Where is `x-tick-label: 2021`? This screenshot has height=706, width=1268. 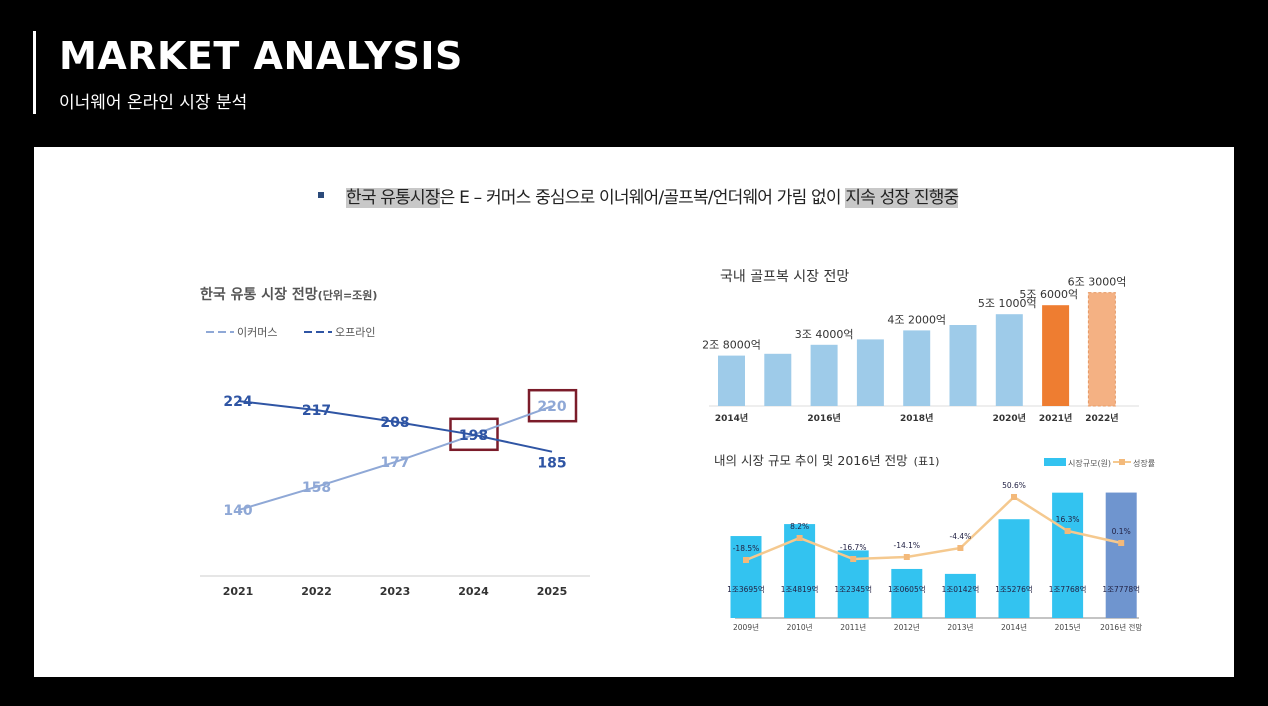 x-tick-label: 2021 is located at coordinates (238, 591).